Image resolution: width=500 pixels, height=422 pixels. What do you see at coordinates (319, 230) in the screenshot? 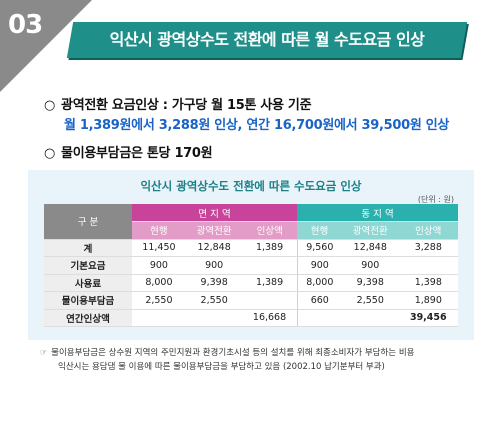
I see `subheader-dong-current: 현행` at bounding box center [319, 230].